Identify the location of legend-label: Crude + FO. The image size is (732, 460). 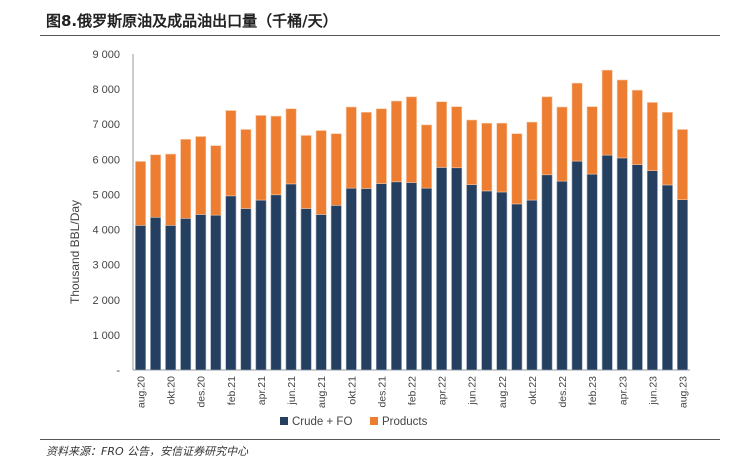
(322, 422).